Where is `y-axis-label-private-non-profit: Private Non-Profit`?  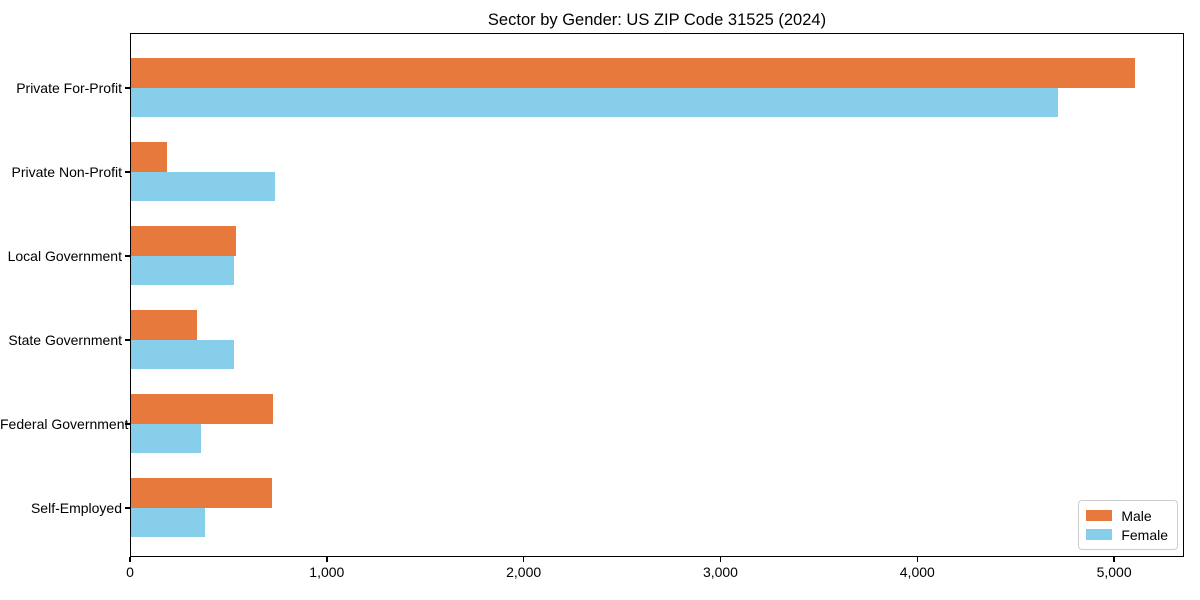 y-axis-label-private-non-profit: Private Non-Profit is located at coordinates (66, 172).